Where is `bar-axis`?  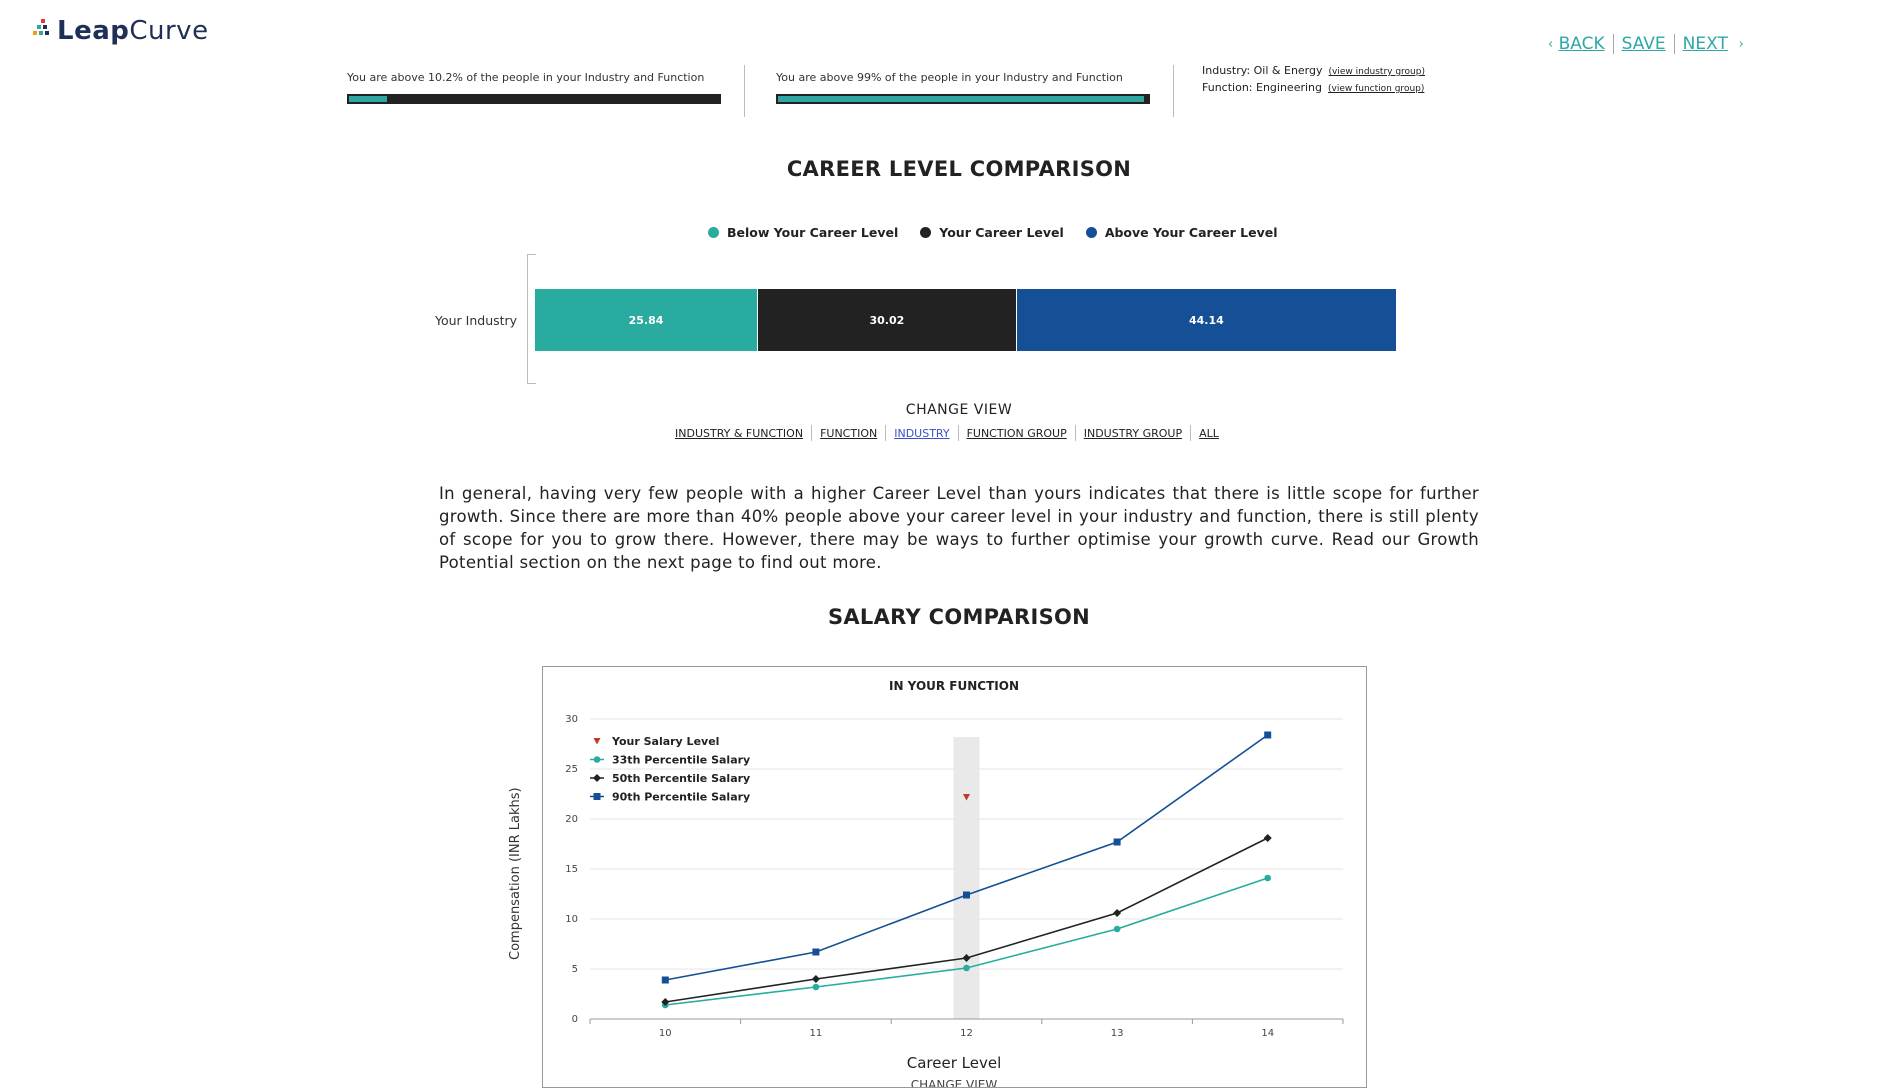 bar-axis is located at coordinates (531, 319).